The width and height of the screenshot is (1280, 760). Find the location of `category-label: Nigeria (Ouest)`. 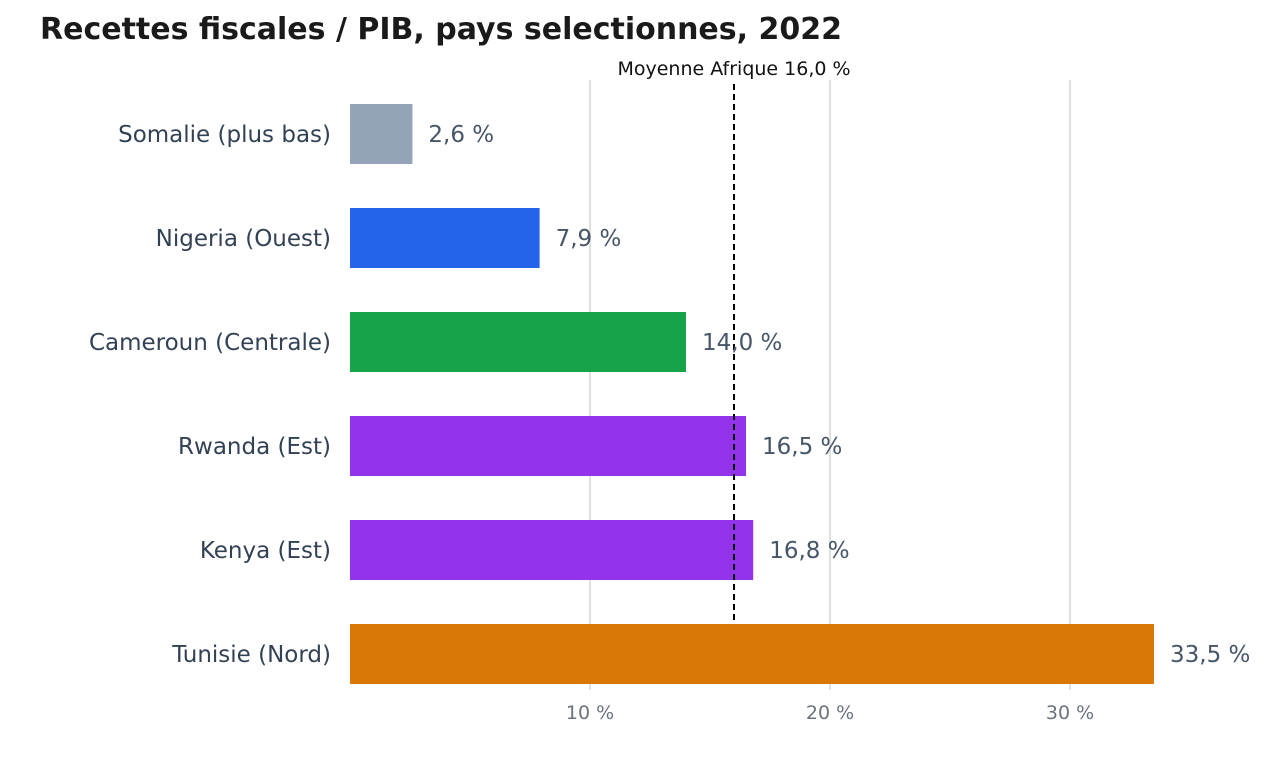

category-label: Nigeria (Ouest) is located at coordinates (243, 239).